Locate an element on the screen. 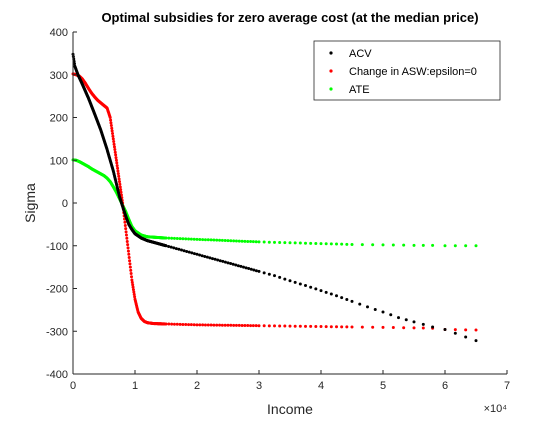 The width and height of the screenshot is (560, 425). legend: ACV Change in ASW:epsilon=0 ATE is located at coordinates (407, 70).